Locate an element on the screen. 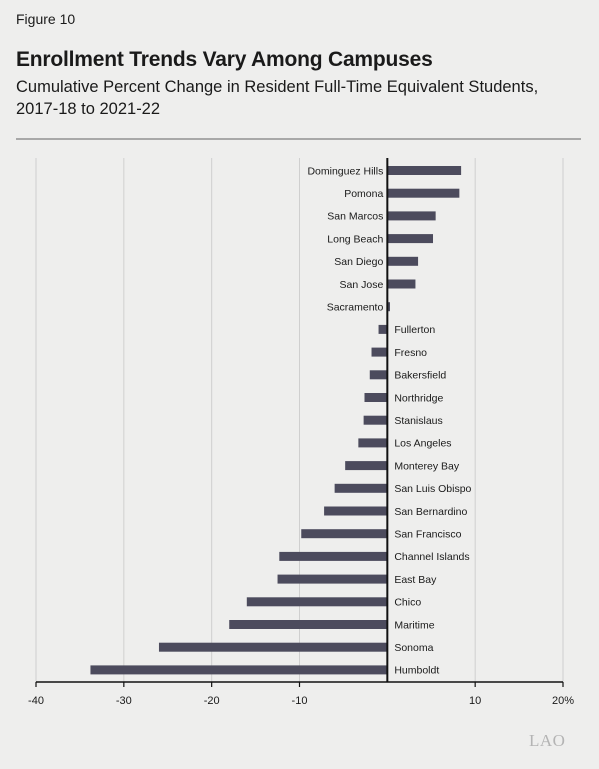  chart-title: Enrollment Trends Vary Among Campuses is located at coordinates (224, 59).